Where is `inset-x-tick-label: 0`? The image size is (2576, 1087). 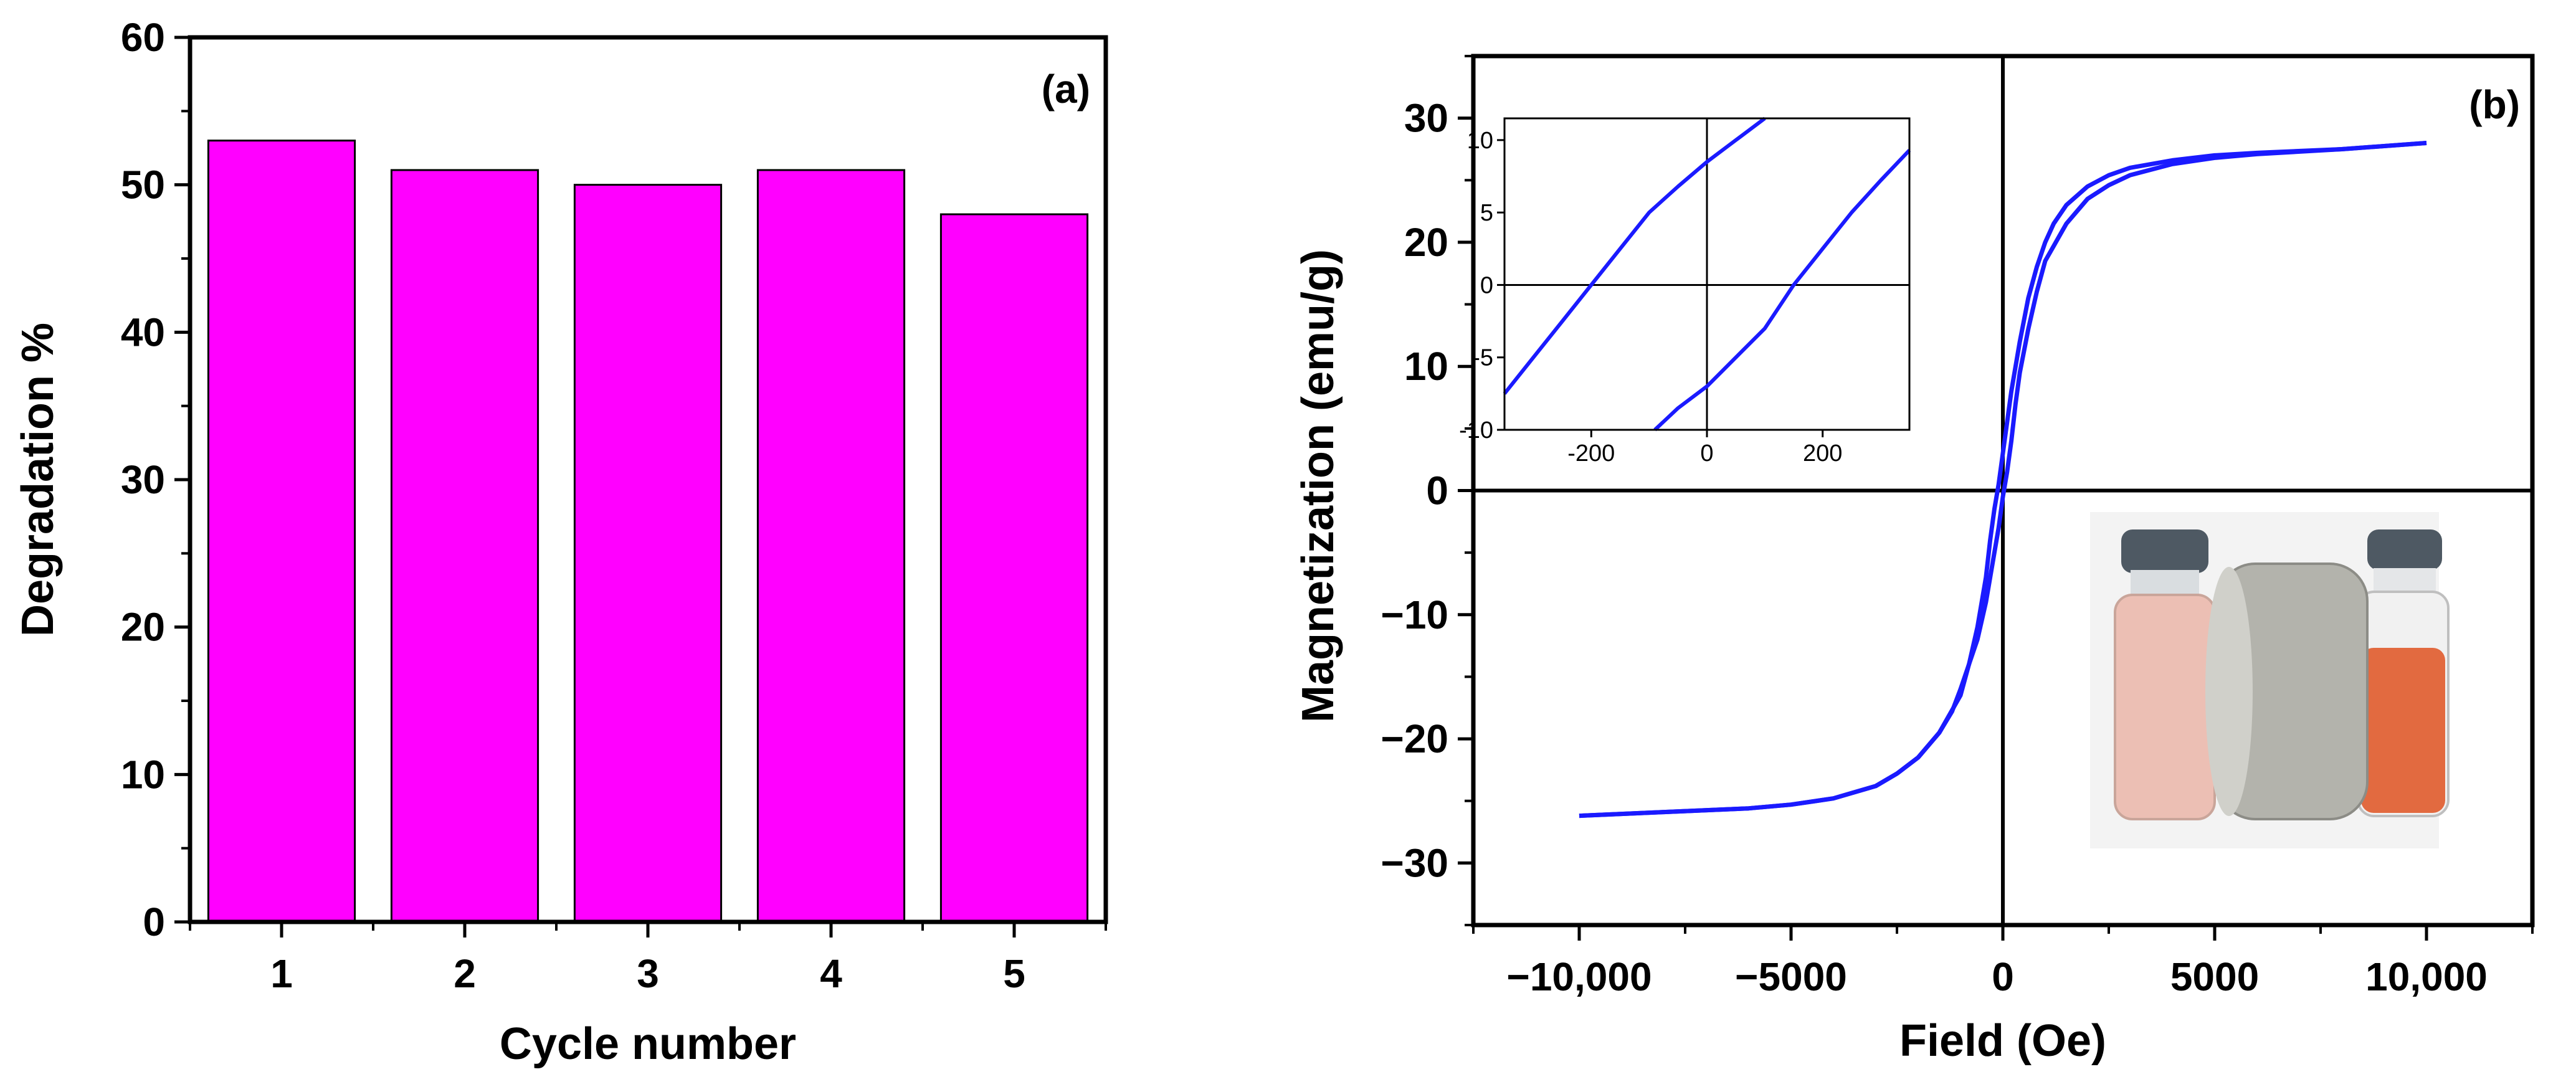
inset-x-tick-label: 0 is located at coordinates (1706, 453).